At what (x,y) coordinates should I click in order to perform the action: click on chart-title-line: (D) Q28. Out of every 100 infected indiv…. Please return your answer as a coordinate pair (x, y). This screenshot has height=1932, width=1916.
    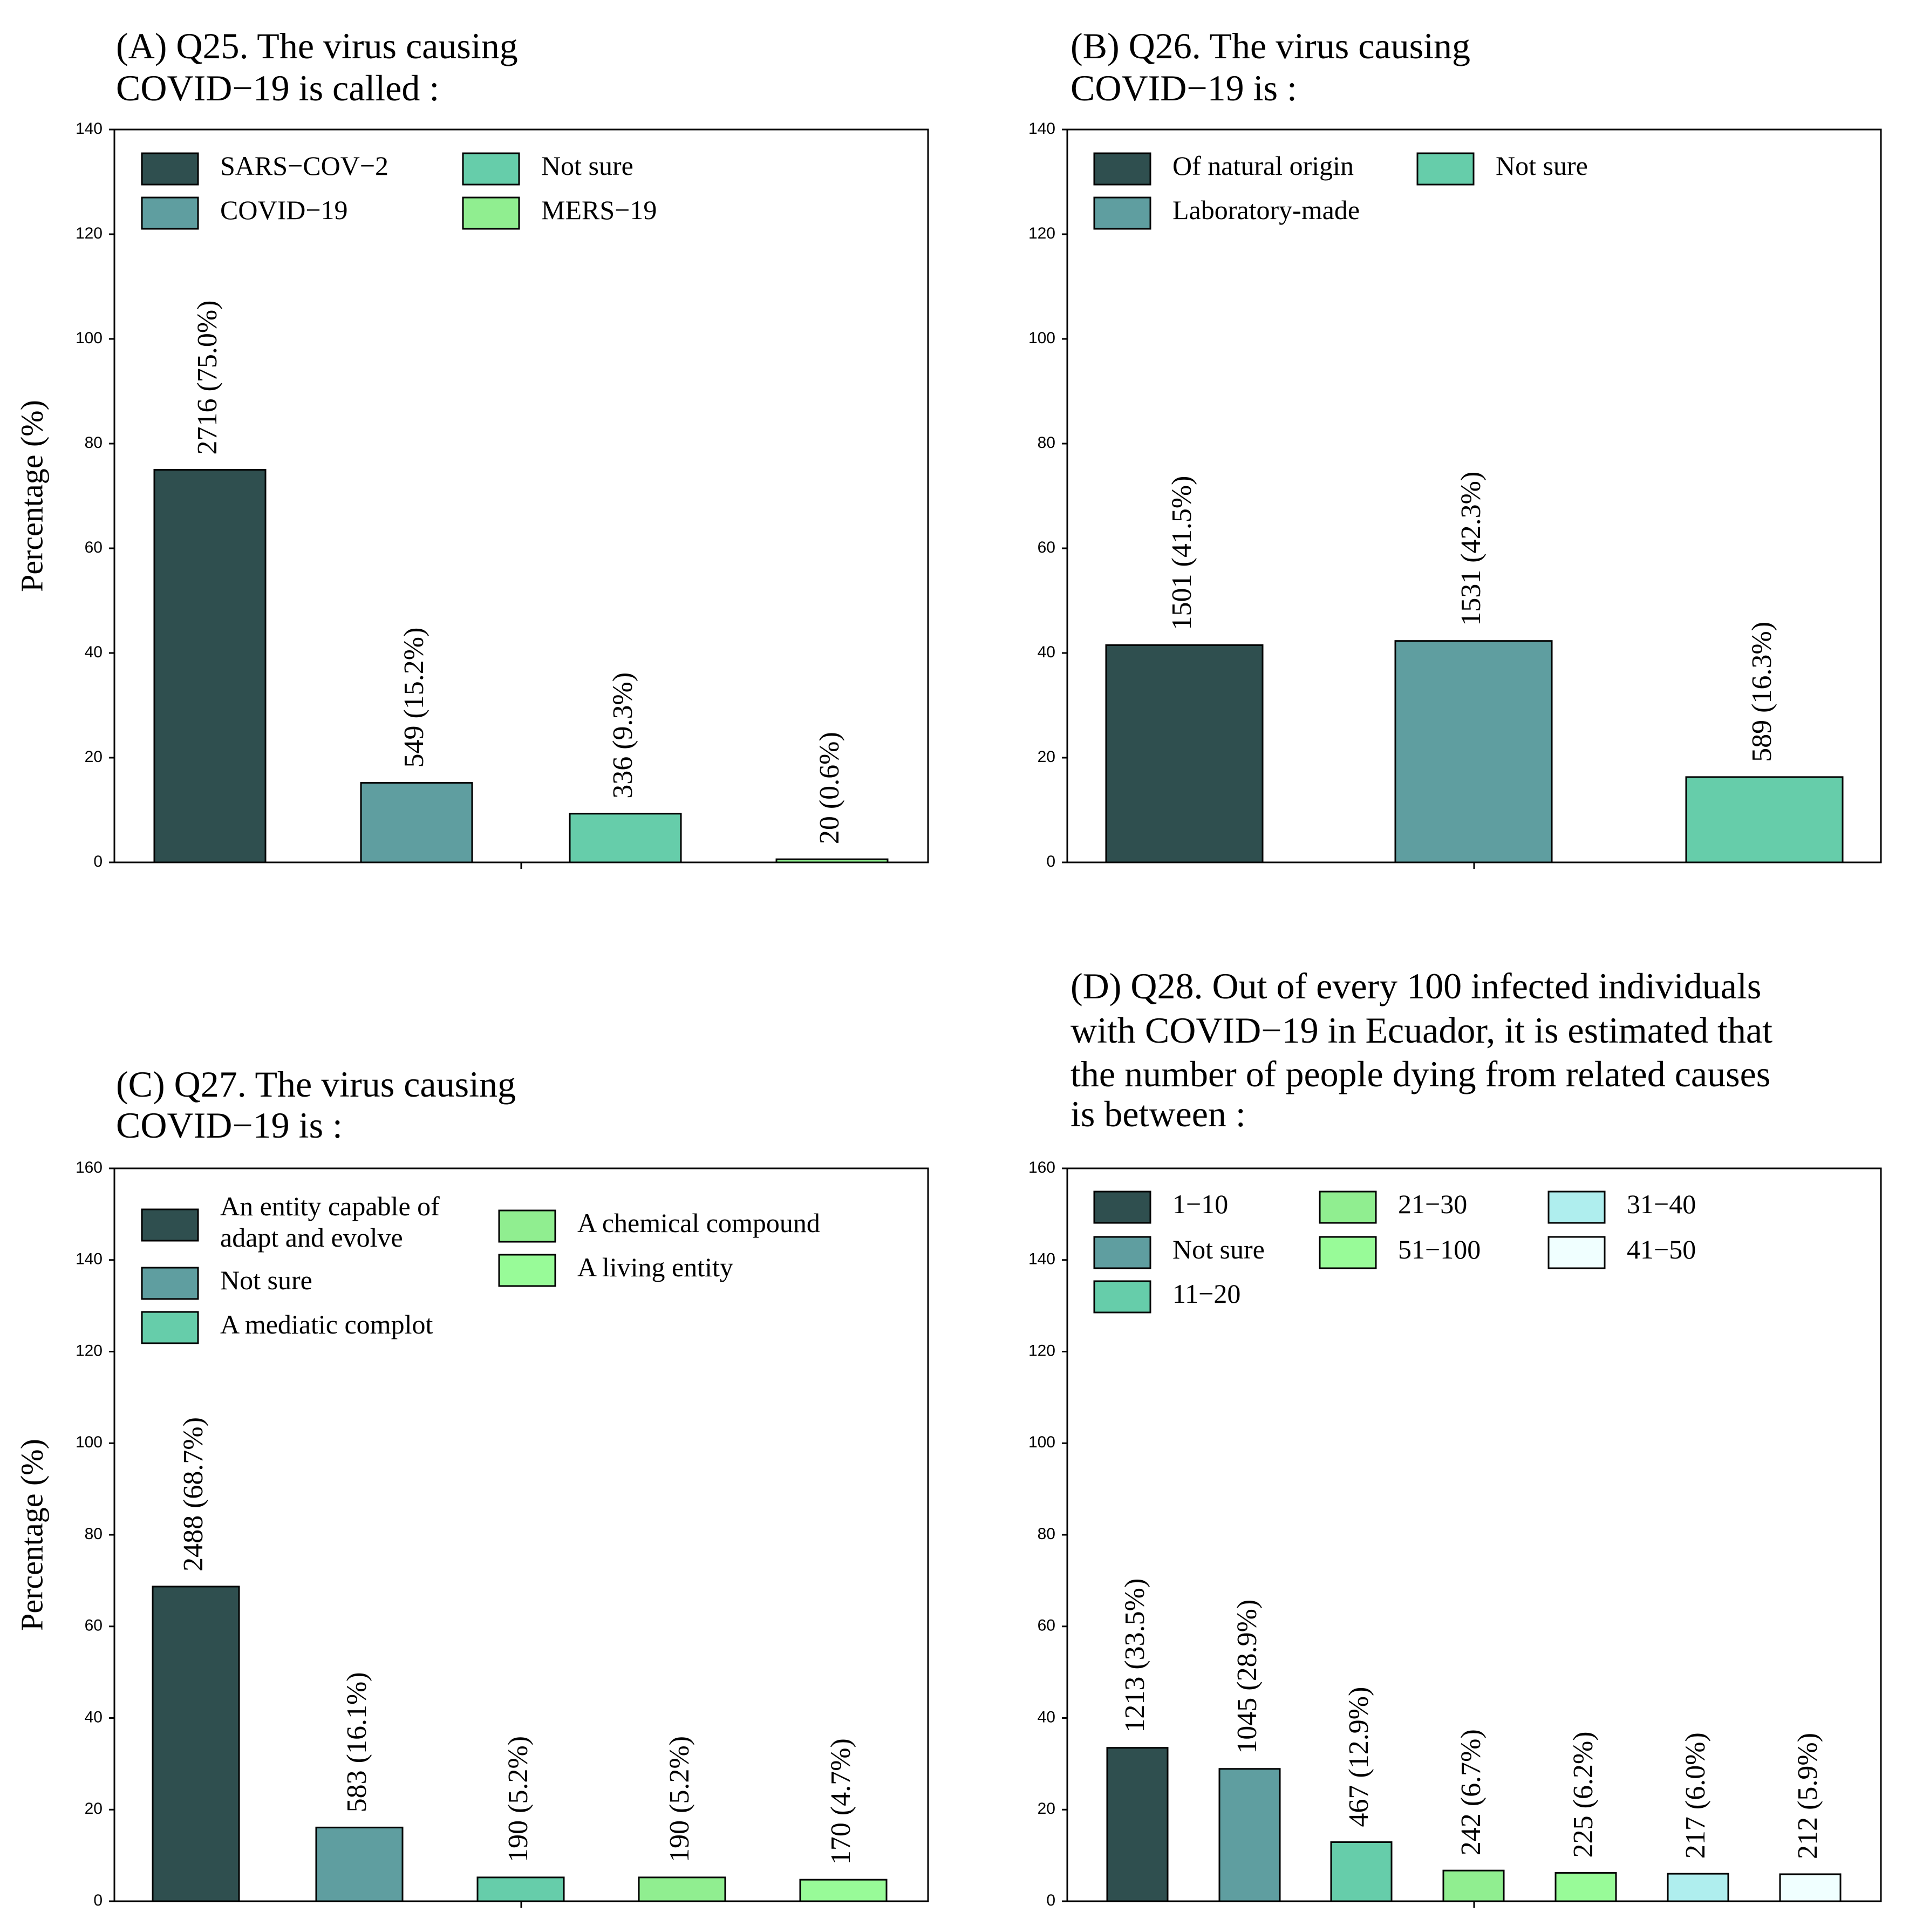
    Looking at the image, I should click on (1415, 985).